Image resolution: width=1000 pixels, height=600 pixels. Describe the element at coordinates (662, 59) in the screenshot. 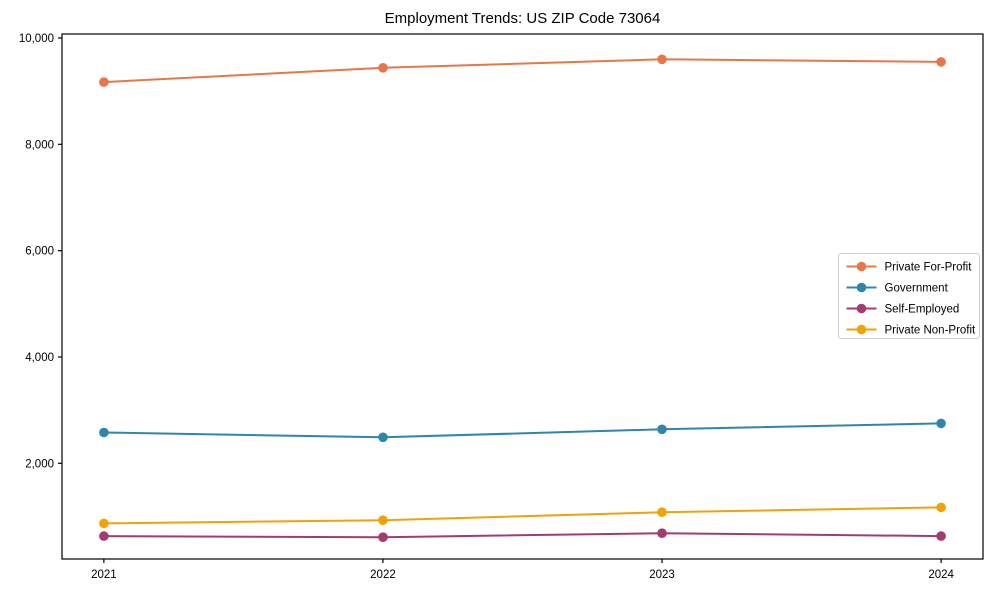

I see `series-marker-private-for-profit-2023` at that location.